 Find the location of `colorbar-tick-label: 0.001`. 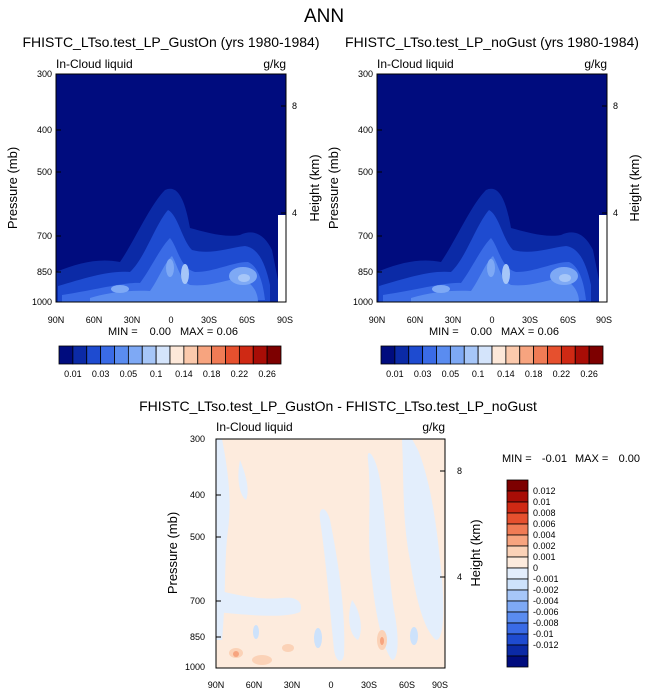

colorbar-tick-label: 0.001 is located at coordinates (544, 557).